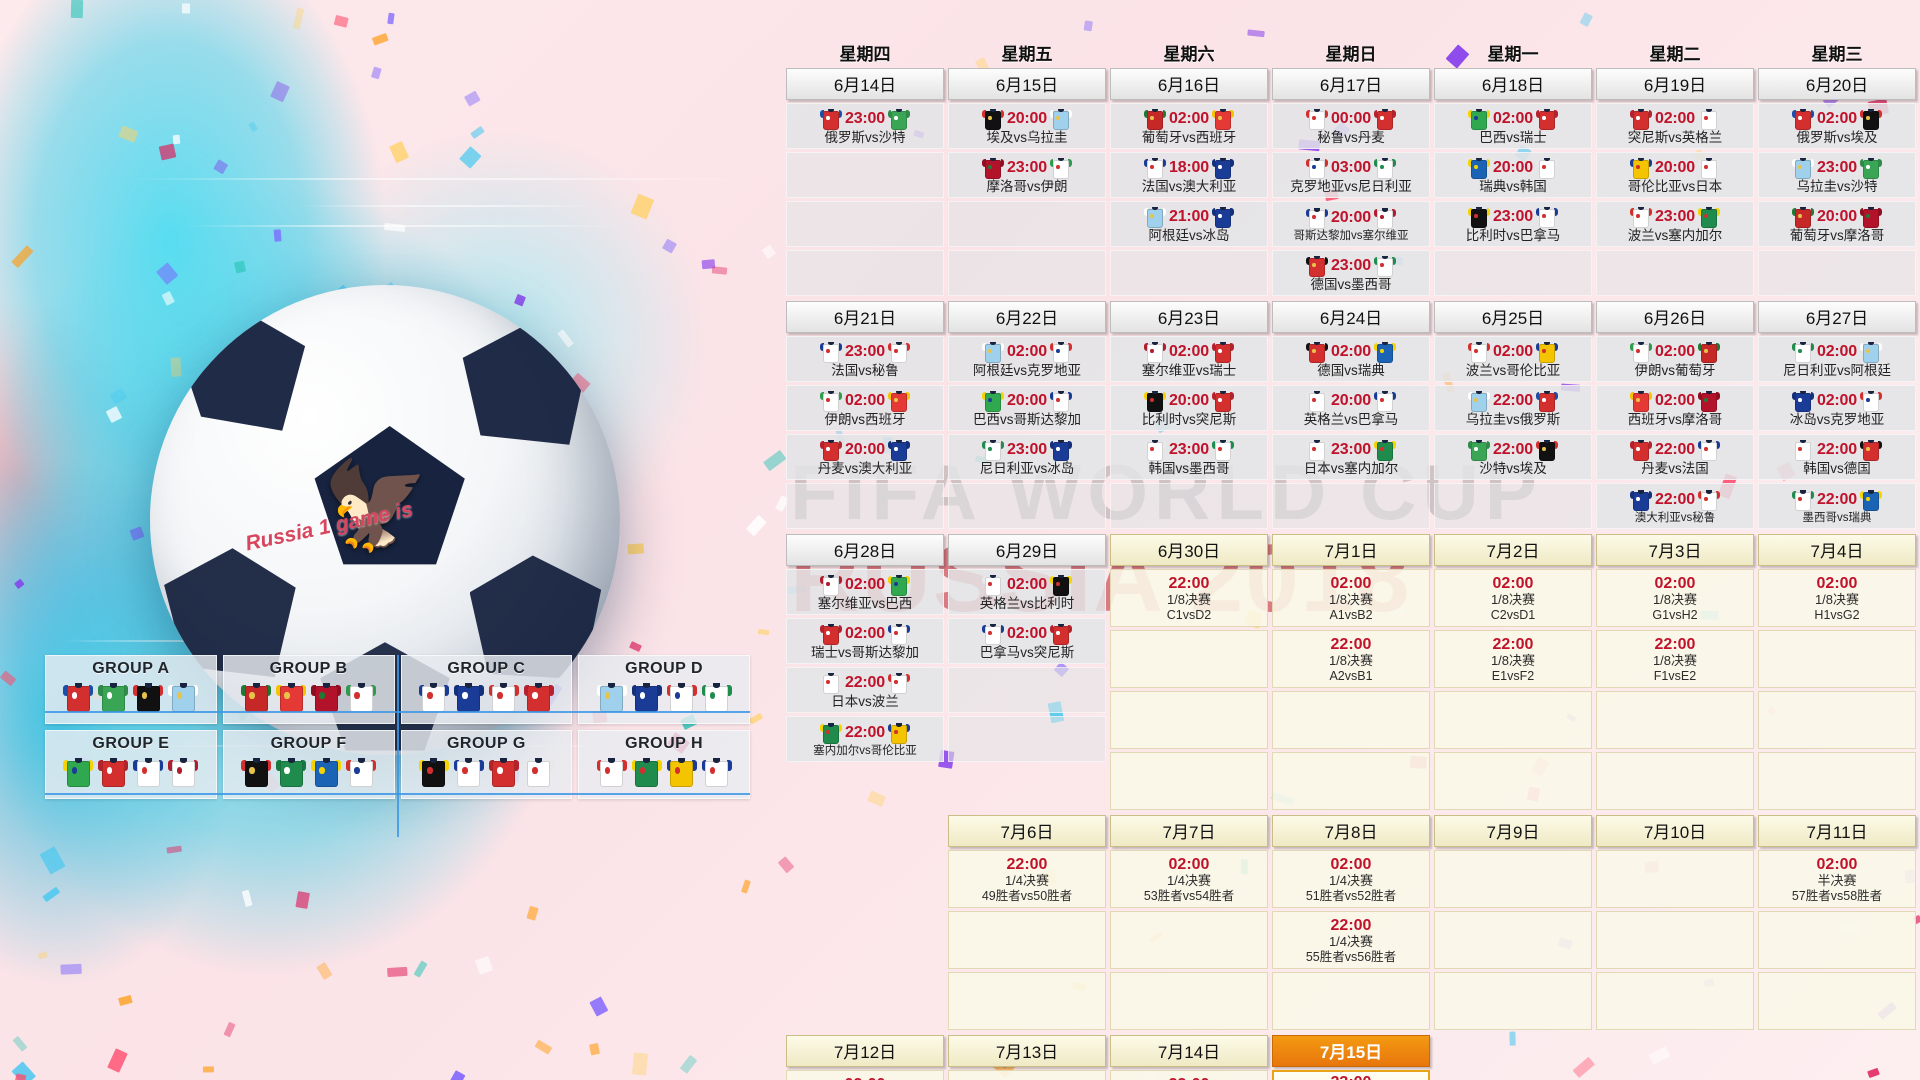 The width and height of the screenshot is (1920, 1080). What do you see at coordinates (1351, 408) in the screenshot?
I see `group-match-cell: 20:00 英格兰vs巴拿马` at bounding box center [1351, 408].